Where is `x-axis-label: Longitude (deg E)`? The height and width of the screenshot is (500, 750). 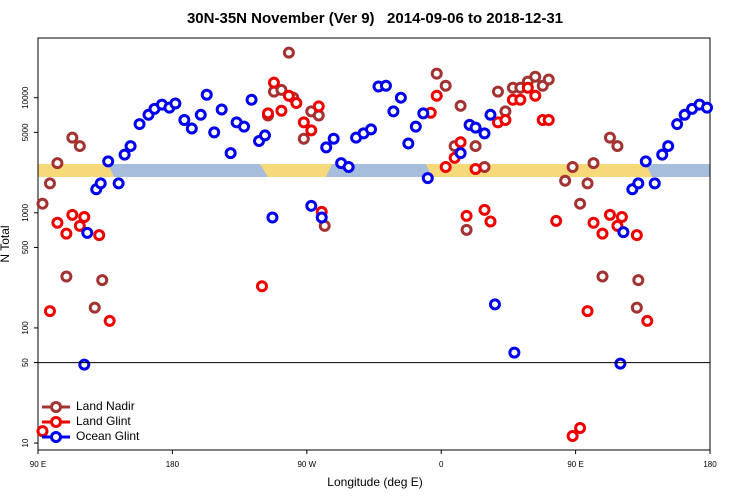 x-axis-label: Longitude (deg E) is located at coordinates (374, 482).